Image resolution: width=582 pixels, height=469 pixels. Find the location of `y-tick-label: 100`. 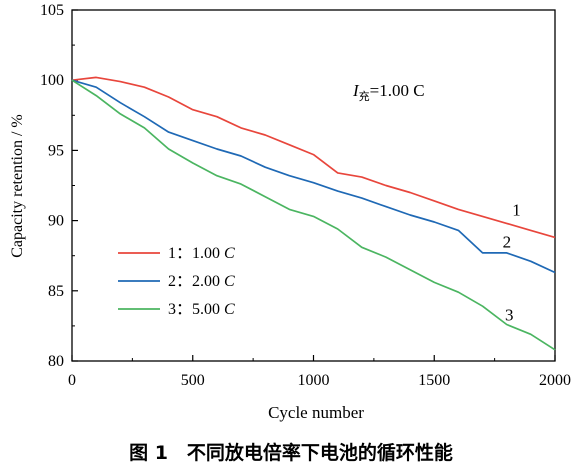

y-tick-label: 100 is located at coordinates (52, 80).